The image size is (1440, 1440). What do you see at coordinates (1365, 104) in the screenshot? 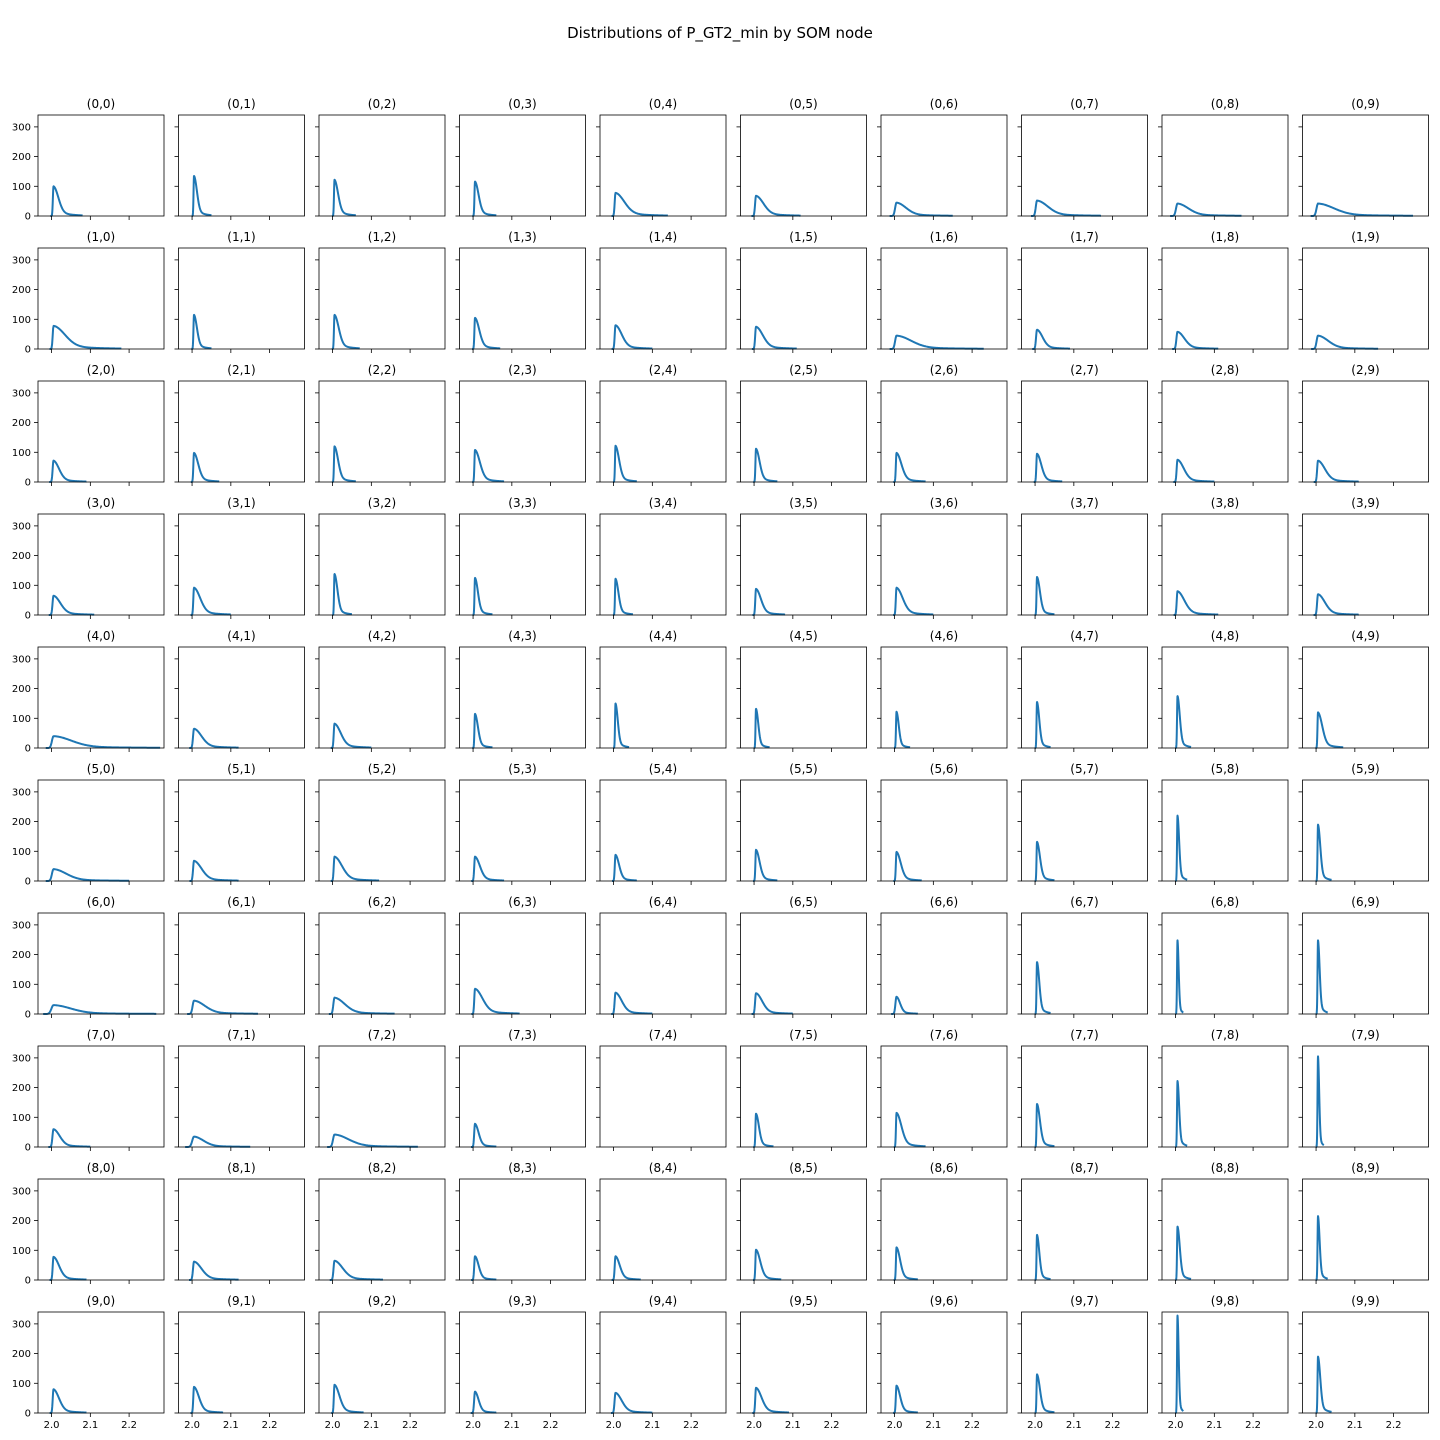
I see `panel-title: (0,9)` at bounding box center [1365, 104].